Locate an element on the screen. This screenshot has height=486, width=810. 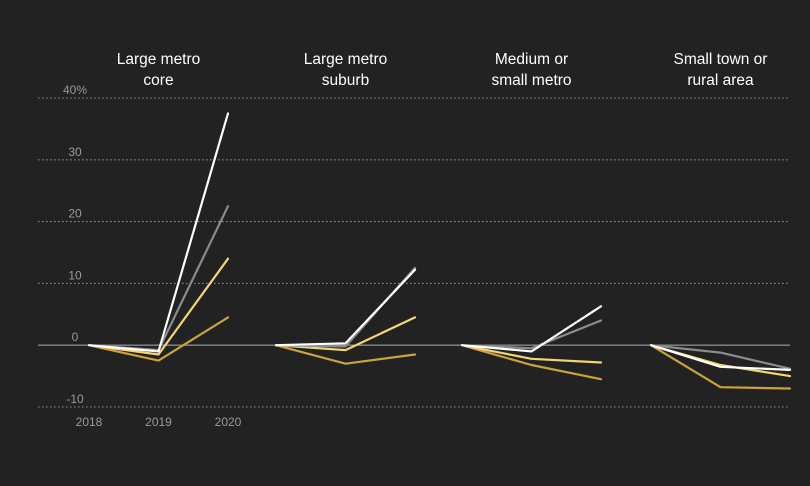
panel-title: suburb is located at coordinates (345, 80).